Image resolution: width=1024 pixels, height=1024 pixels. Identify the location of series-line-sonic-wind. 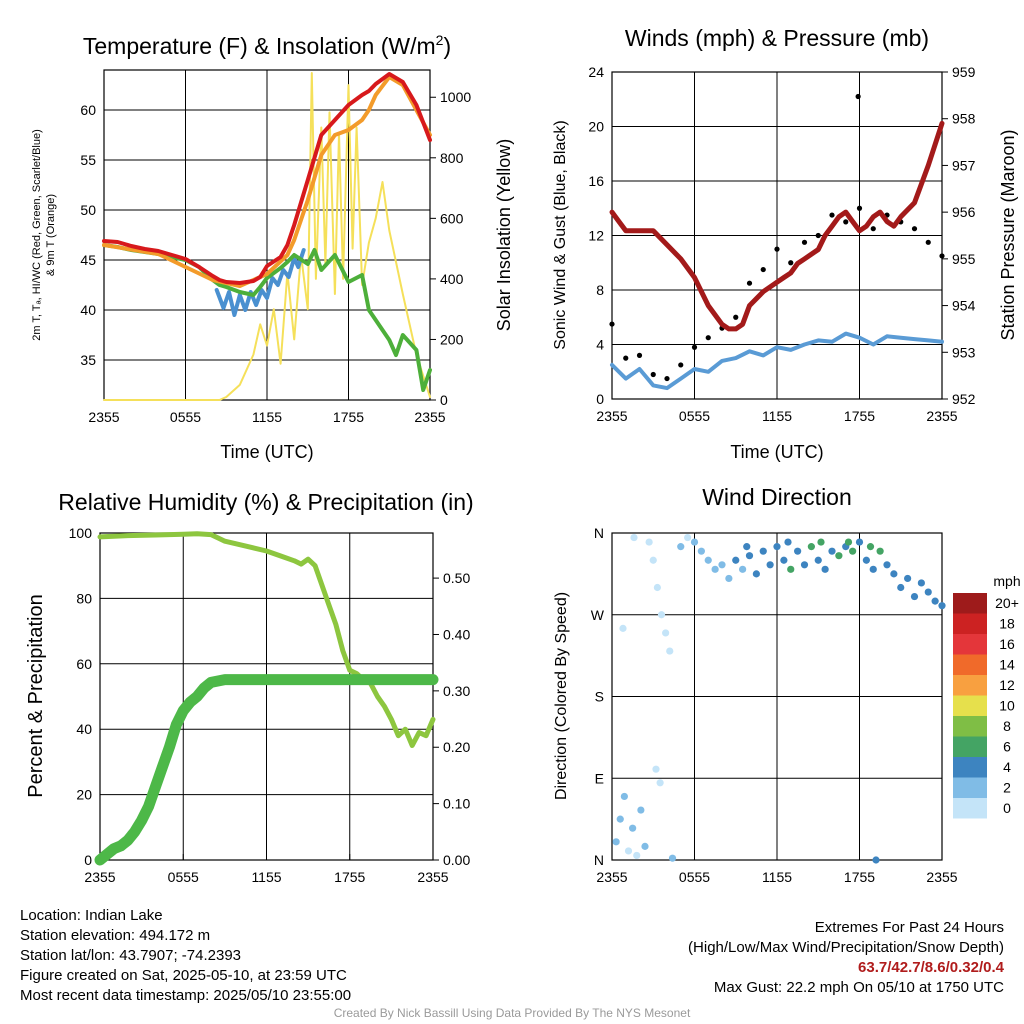
(777, 361).